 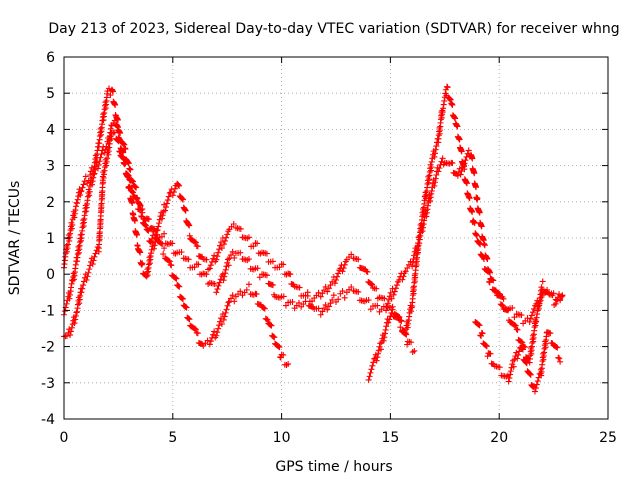 I want to click on y-tick-label: -3, so click(x=48, y=384).